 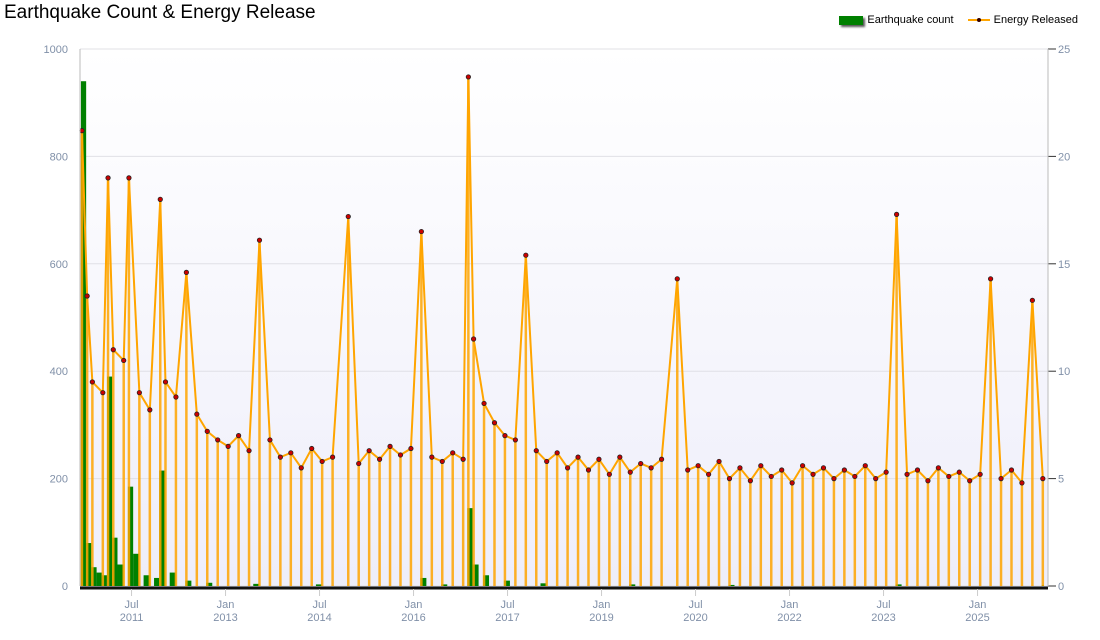 I want to click on legend-swatch-count, so click(x=851, y=20).